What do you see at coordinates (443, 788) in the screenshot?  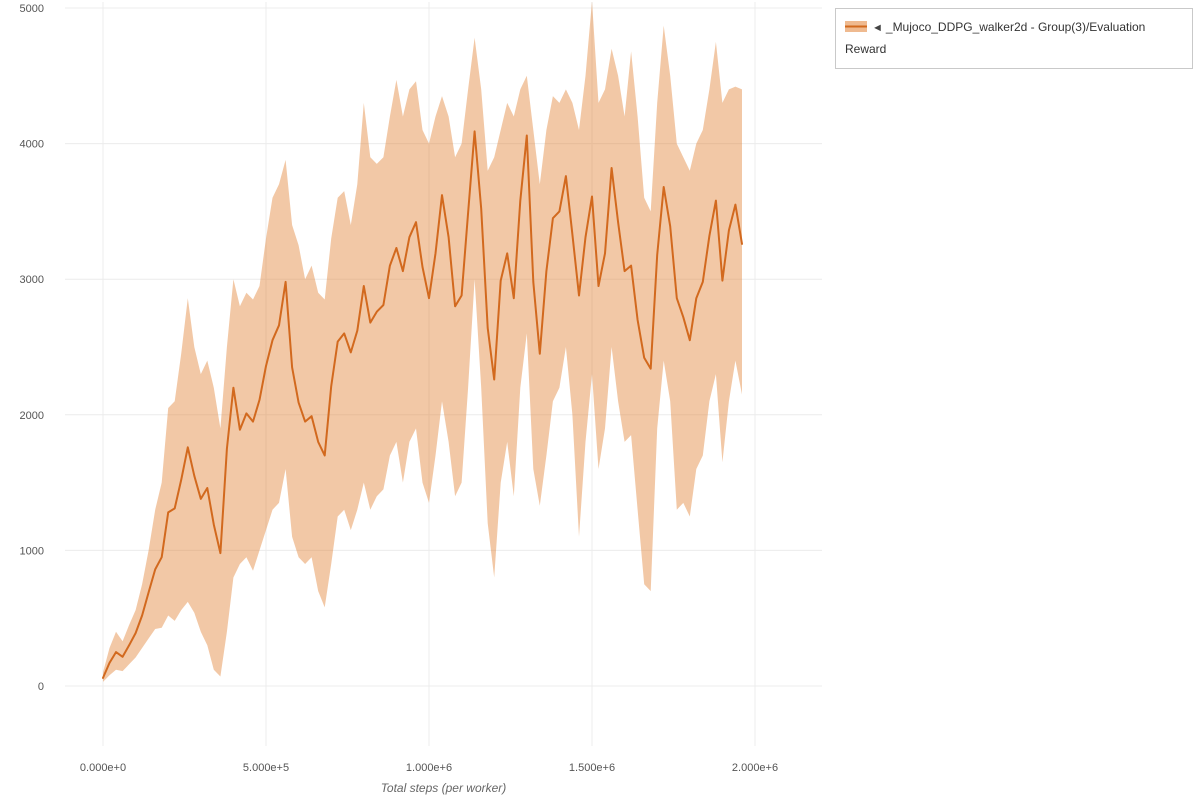 I see `x-axis-title: Total steps (per worker)` at bounding box center [443, 788].